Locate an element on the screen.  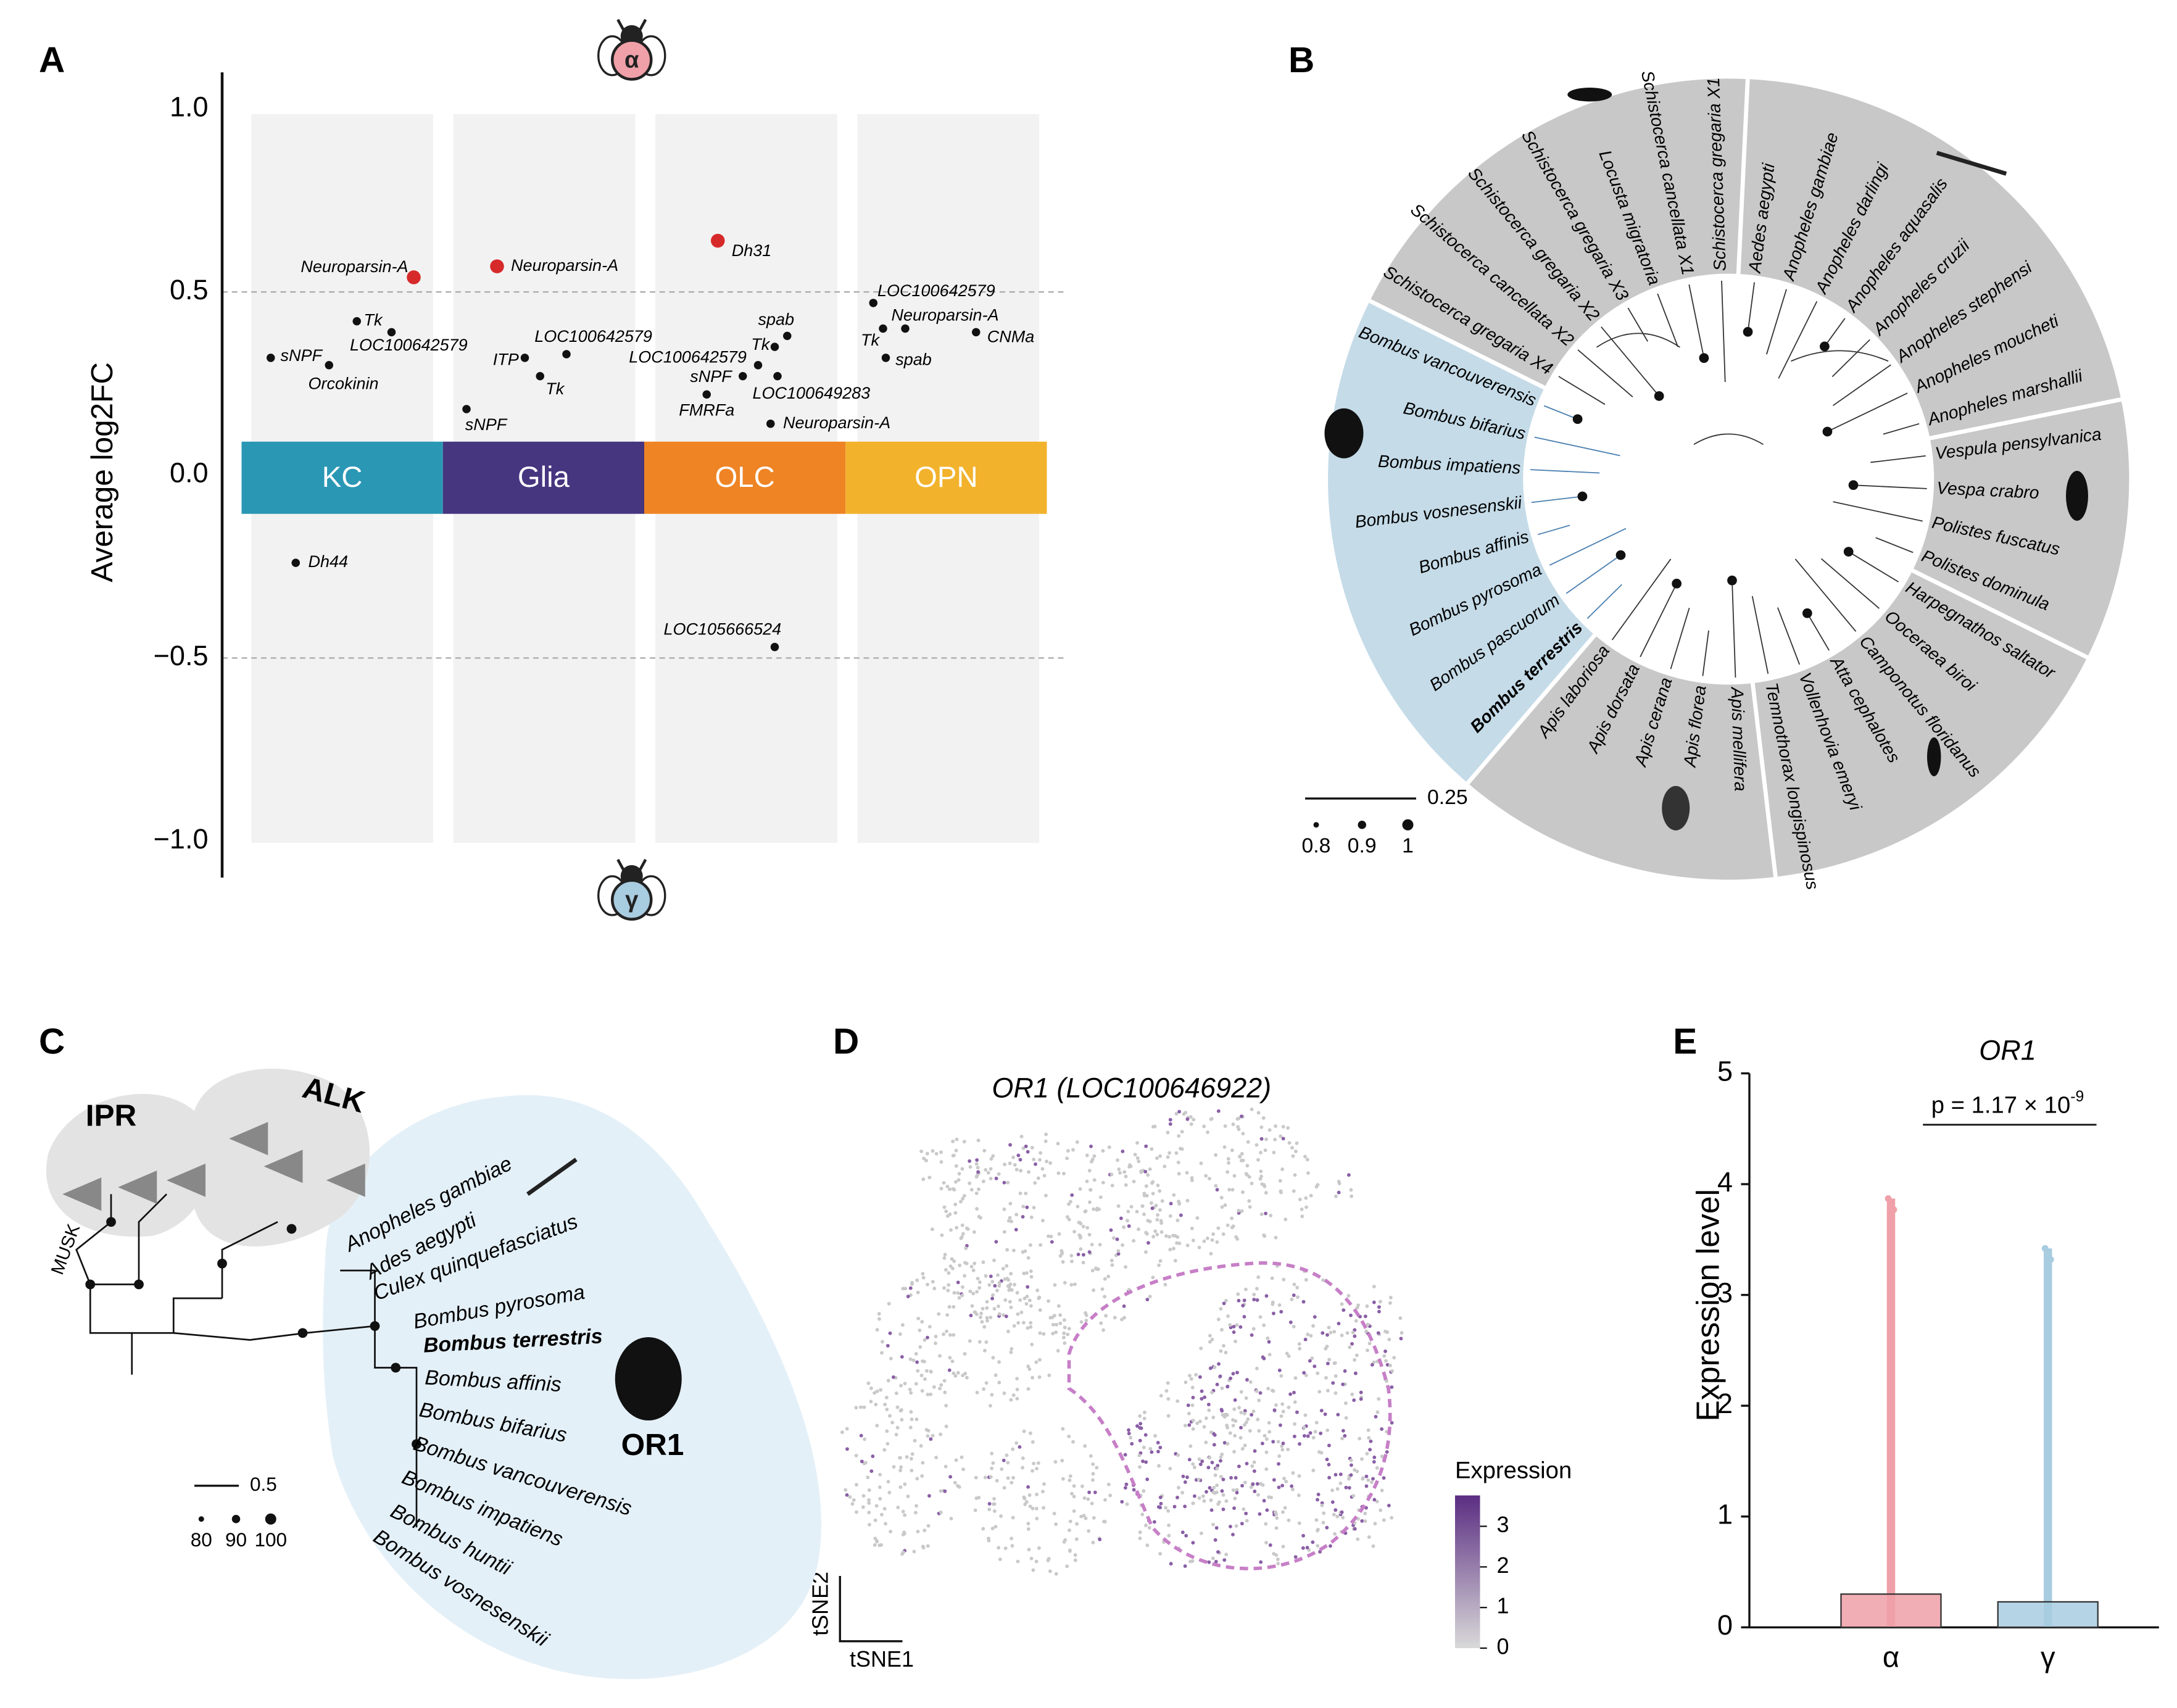
y-tick-label: 0 is located at coordinates (1725, 1625).